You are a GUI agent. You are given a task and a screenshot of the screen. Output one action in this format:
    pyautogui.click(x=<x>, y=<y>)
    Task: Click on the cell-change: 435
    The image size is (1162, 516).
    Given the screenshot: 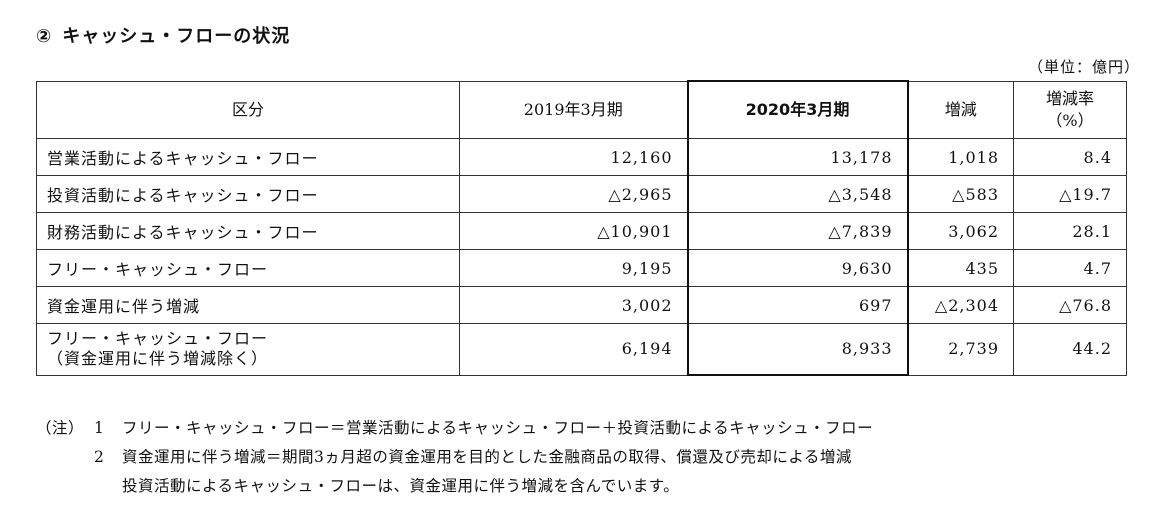 What is the action you would take?
    pyautogui.click(x=960, y=268)
    